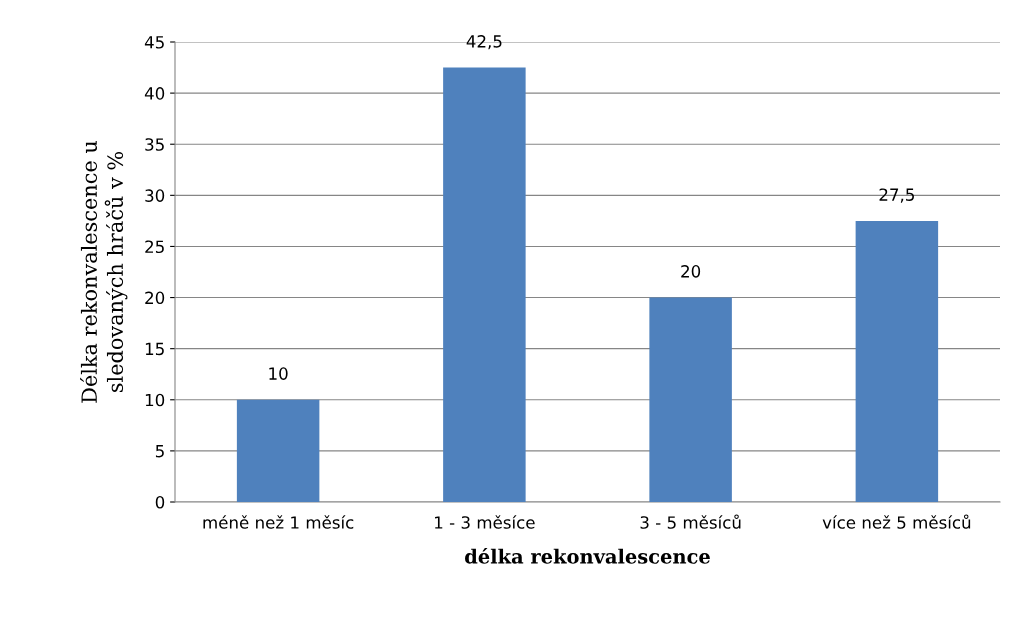 Image resolution: width=1016 pixels, height=617 pixels. What do you see at coordinates (154, 247) in the screenshot?
I see `y-tick-label: 25` at bounding box center [154, 247].